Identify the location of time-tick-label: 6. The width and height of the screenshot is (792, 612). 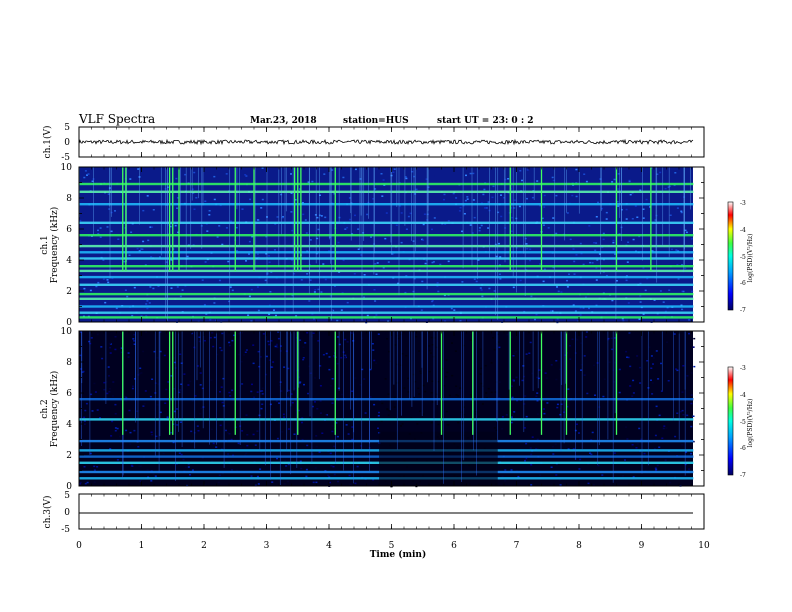
(454, 546).